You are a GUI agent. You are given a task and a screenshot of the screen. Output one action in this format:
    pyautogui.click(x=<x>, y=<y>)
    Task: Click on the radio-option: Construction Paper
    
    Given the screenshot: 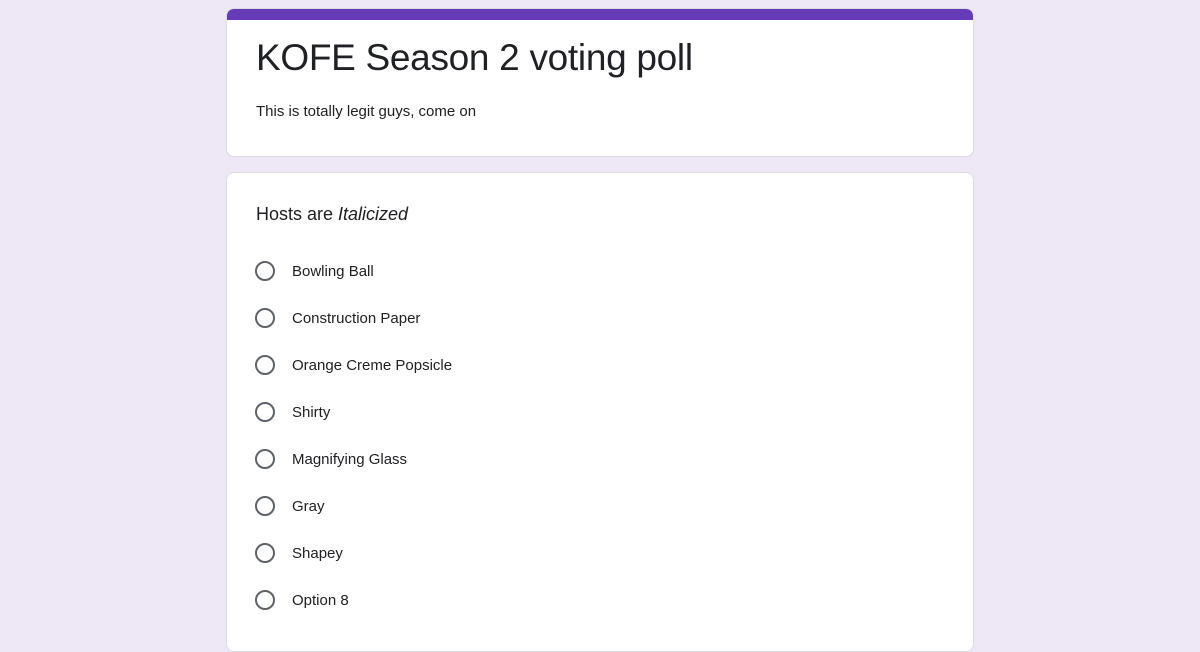 What is the action you would take?
    pyautogui.click(x=337, y=318)
    